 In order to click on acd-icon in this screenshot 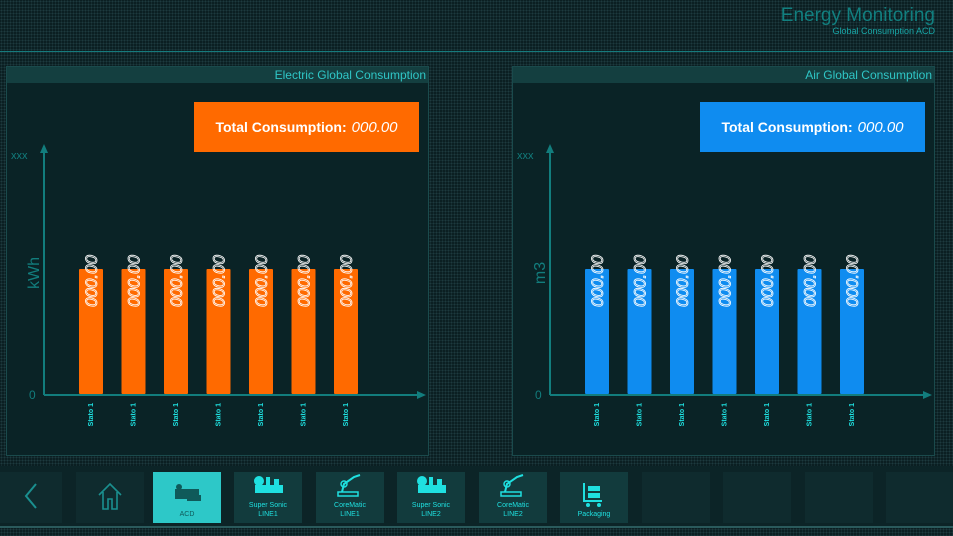, I will do `click(188, 492)`.